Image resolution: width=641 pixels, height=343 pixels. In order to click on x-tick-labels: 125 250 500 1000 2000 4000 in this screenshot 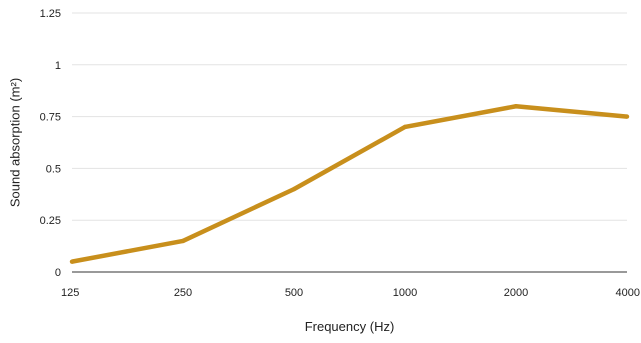, I will do `click(350, 293)`.